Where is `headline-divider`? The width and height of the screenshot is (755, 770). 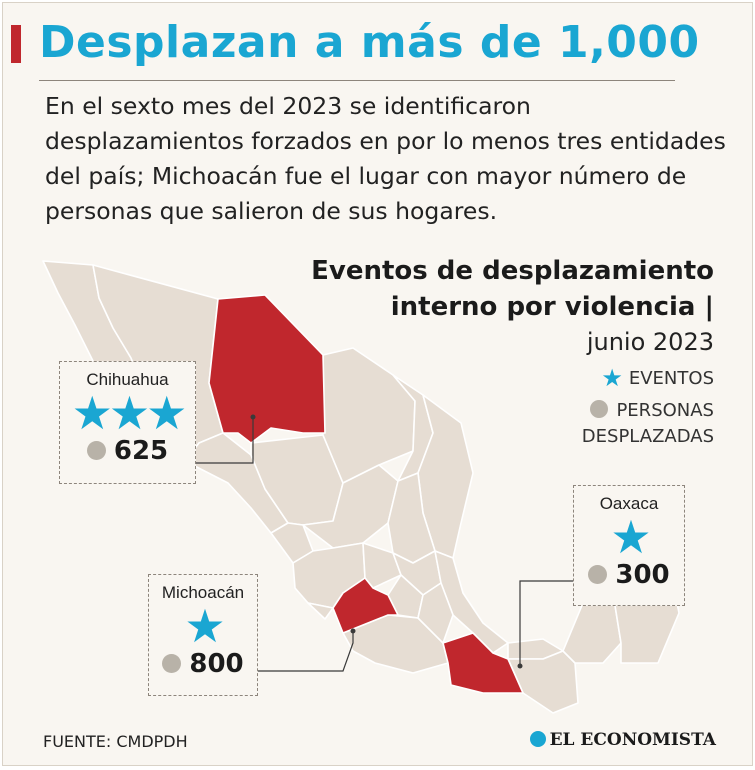 headline-divider is located at coordinates (357, 80).